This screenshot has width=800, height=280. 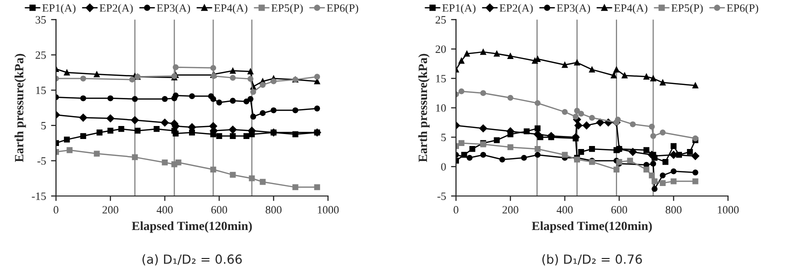 I want to click on y-tick-label: 20, so click(x=441, y=49).